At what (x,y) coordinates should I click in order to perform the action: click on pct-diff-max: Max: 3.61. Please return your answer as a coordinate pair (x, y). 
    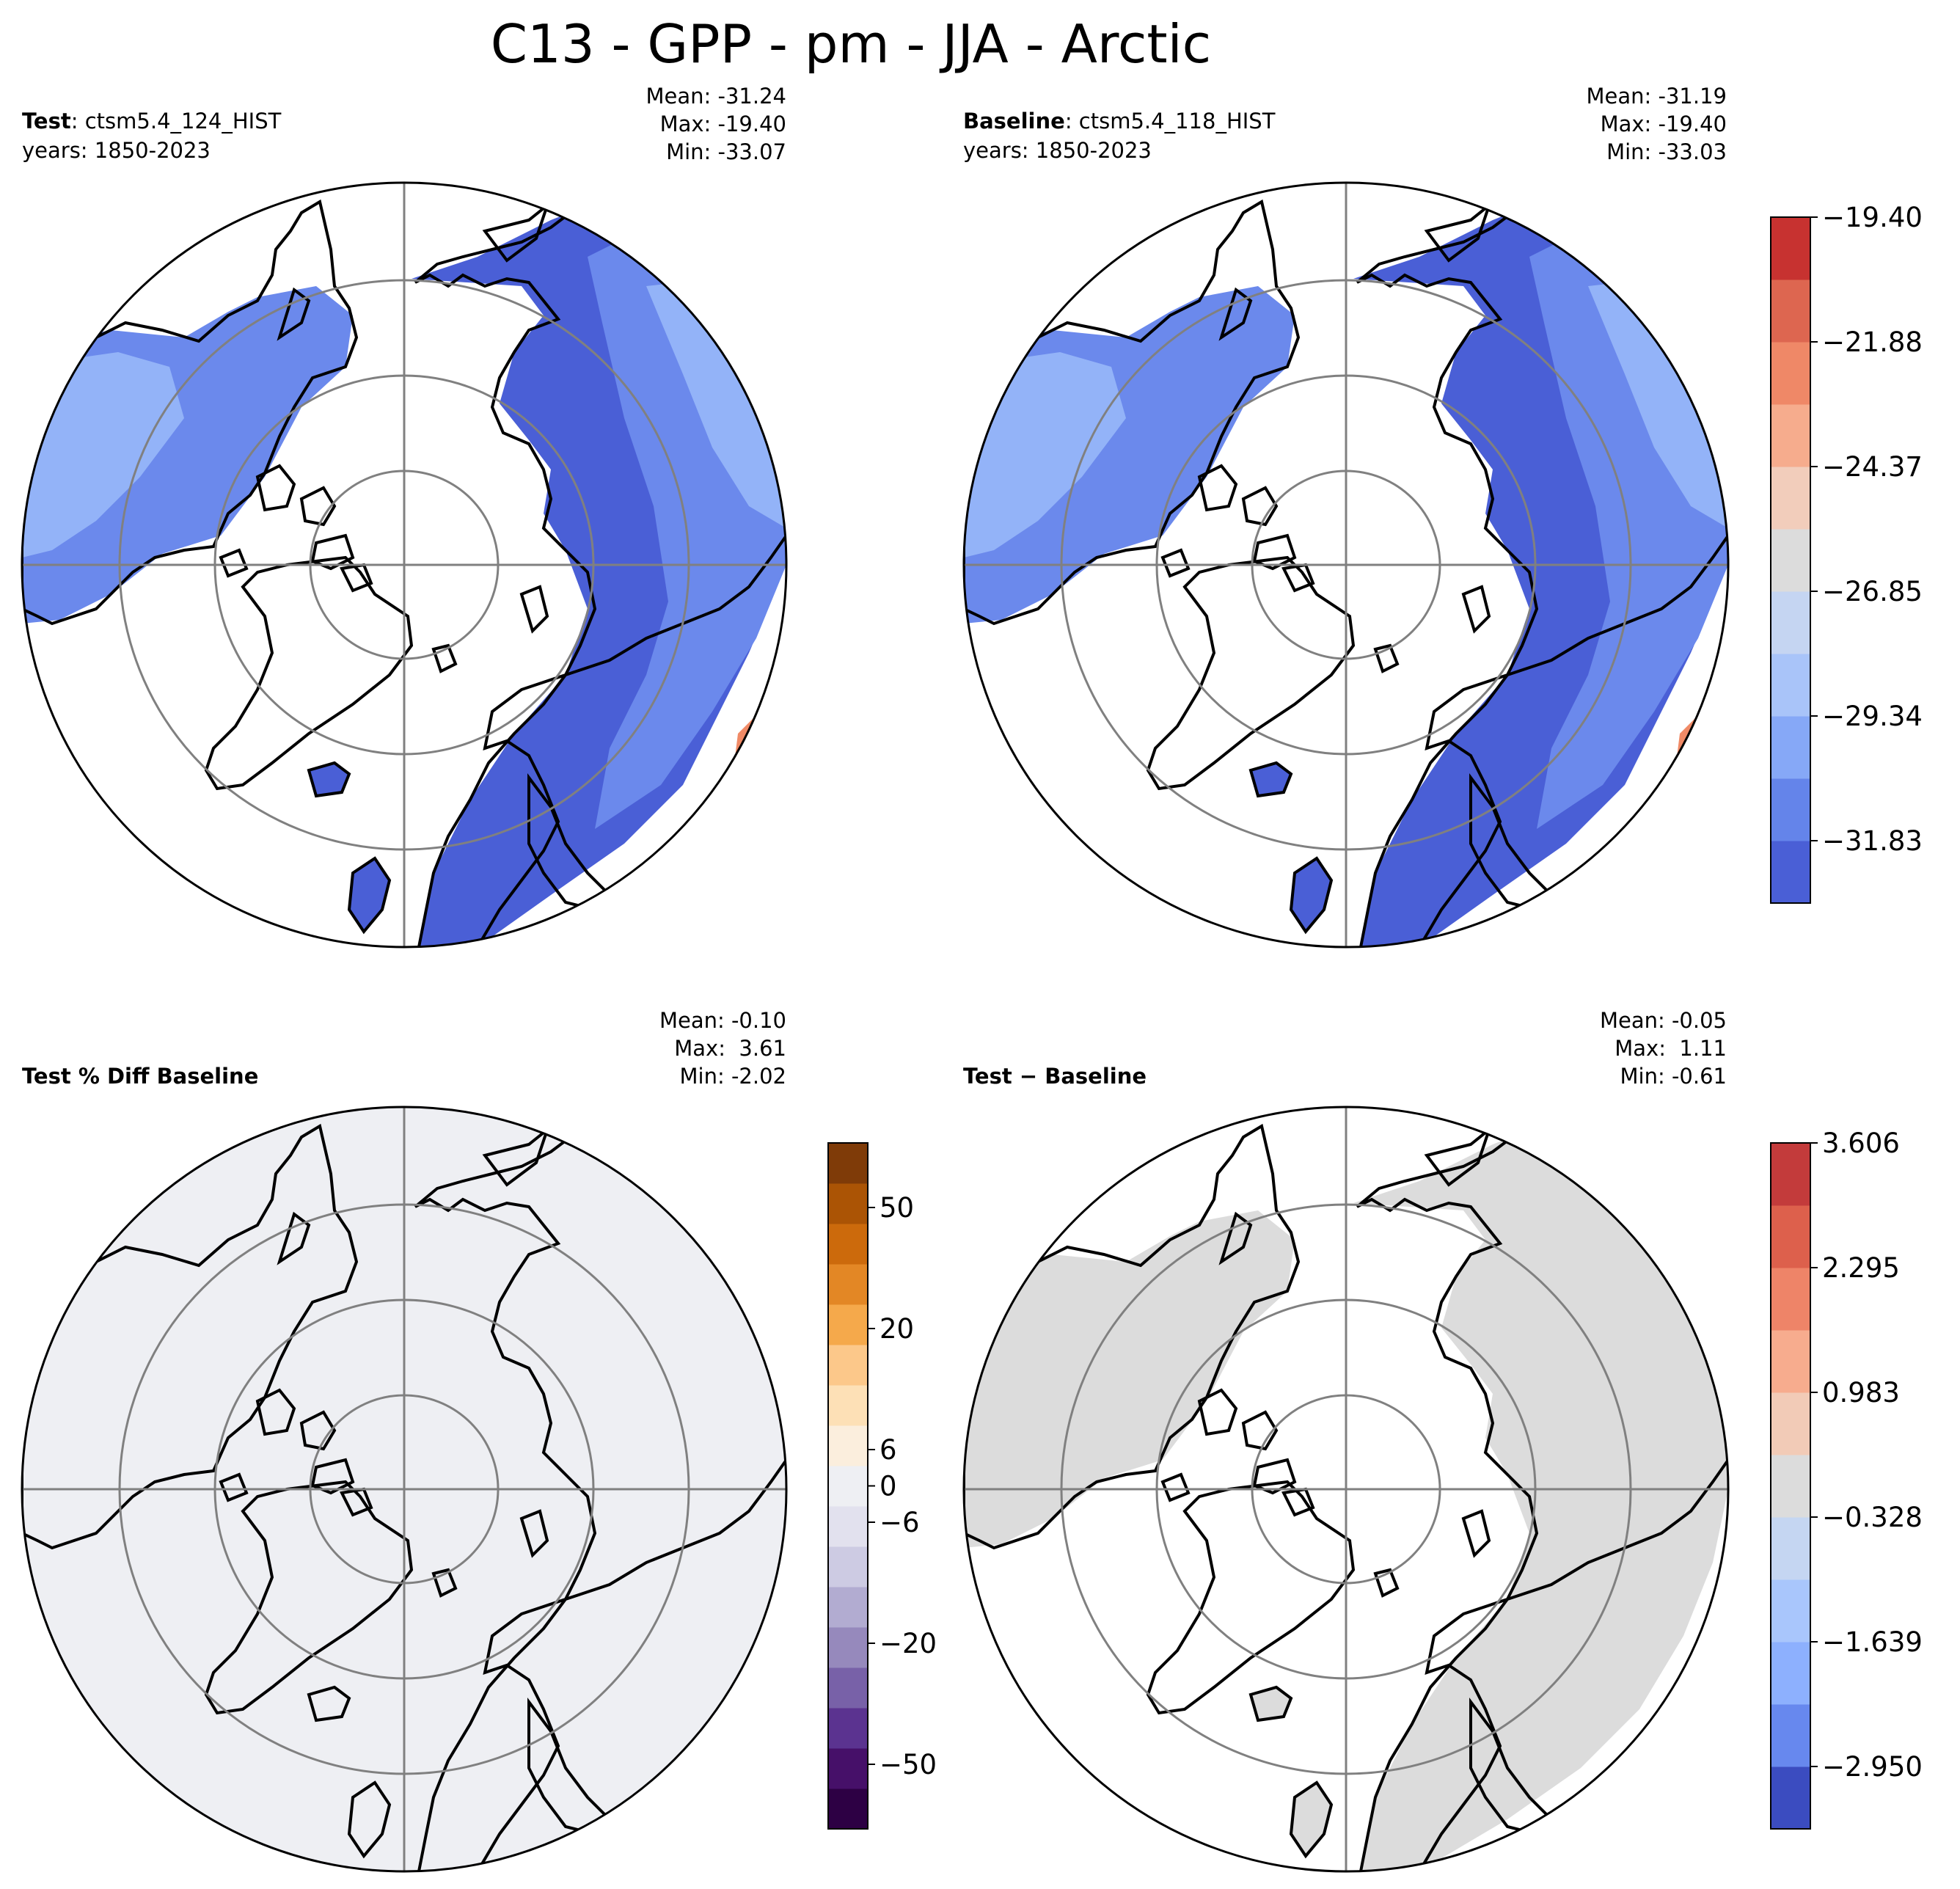
    Looking at the image, I should click on (730, 1048).